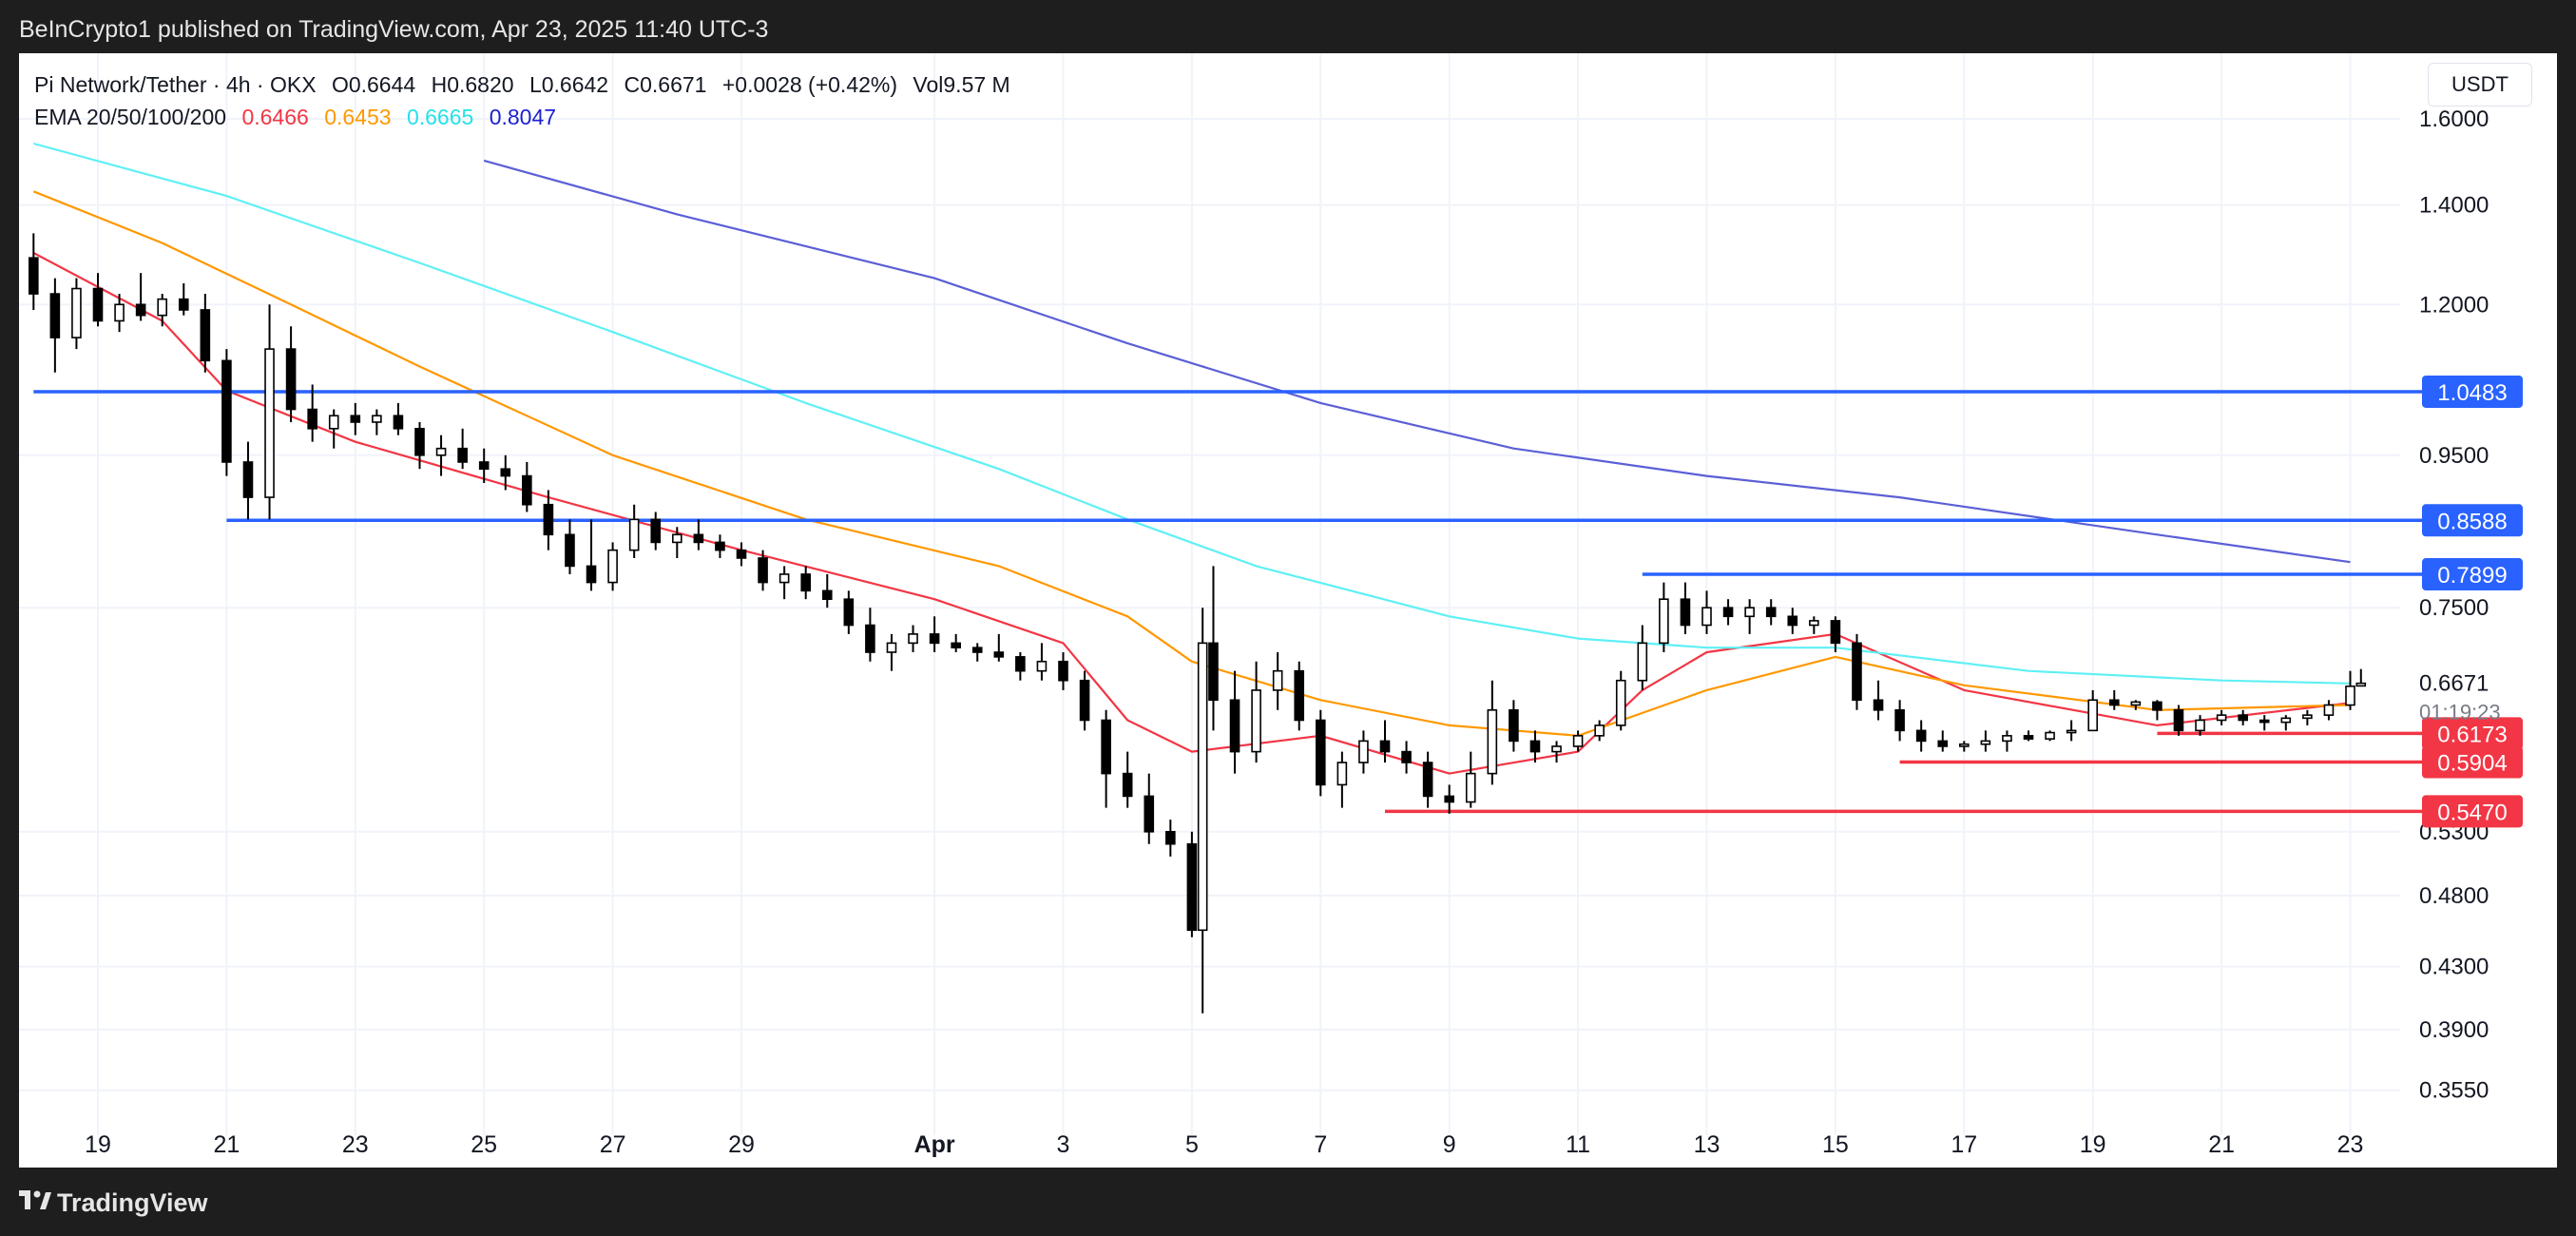 Image resolution: width=2576 pixels, height=1236 pixels. Describe the element at coordinates (575, 85) in the screenshot. I see `low-value: 0.6642` at that location.